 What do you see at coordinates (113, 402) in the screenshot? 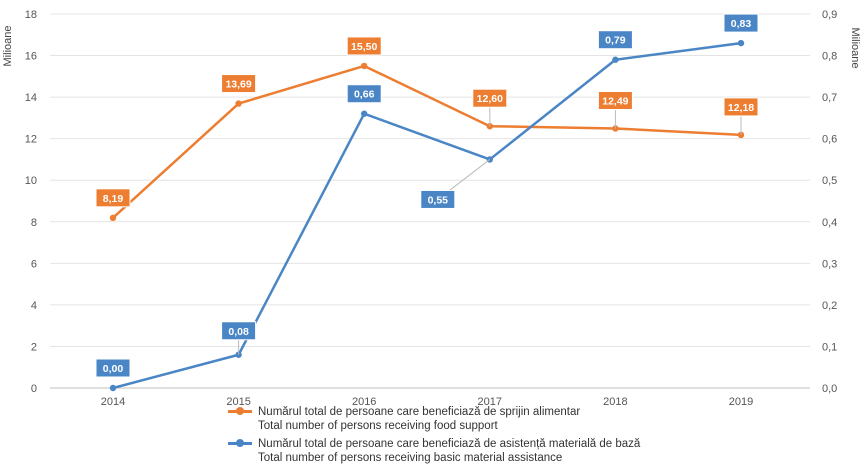
I see `x-tick-label: 2014` at bounding box center [113, 402].